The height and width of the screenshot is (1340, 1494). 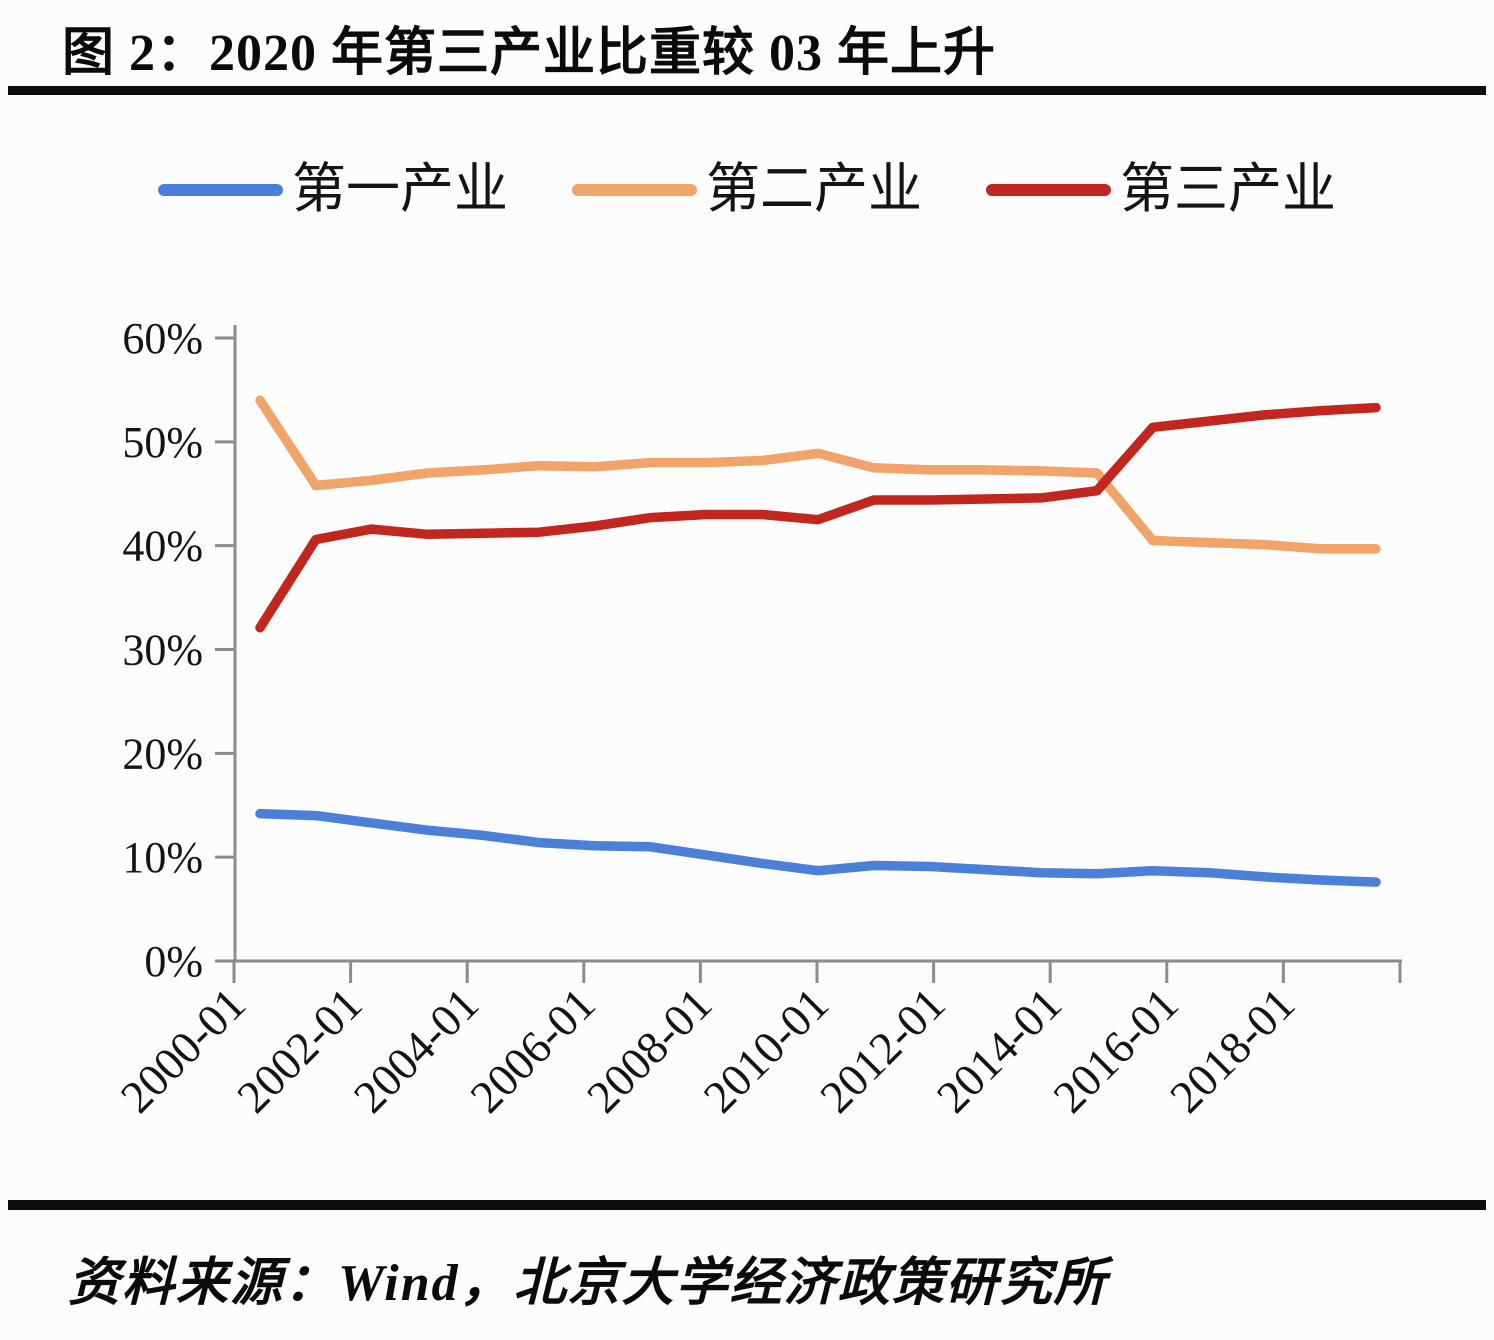 I want to click on x-tick-label: 2004-01, so click(x=416, y=1050).